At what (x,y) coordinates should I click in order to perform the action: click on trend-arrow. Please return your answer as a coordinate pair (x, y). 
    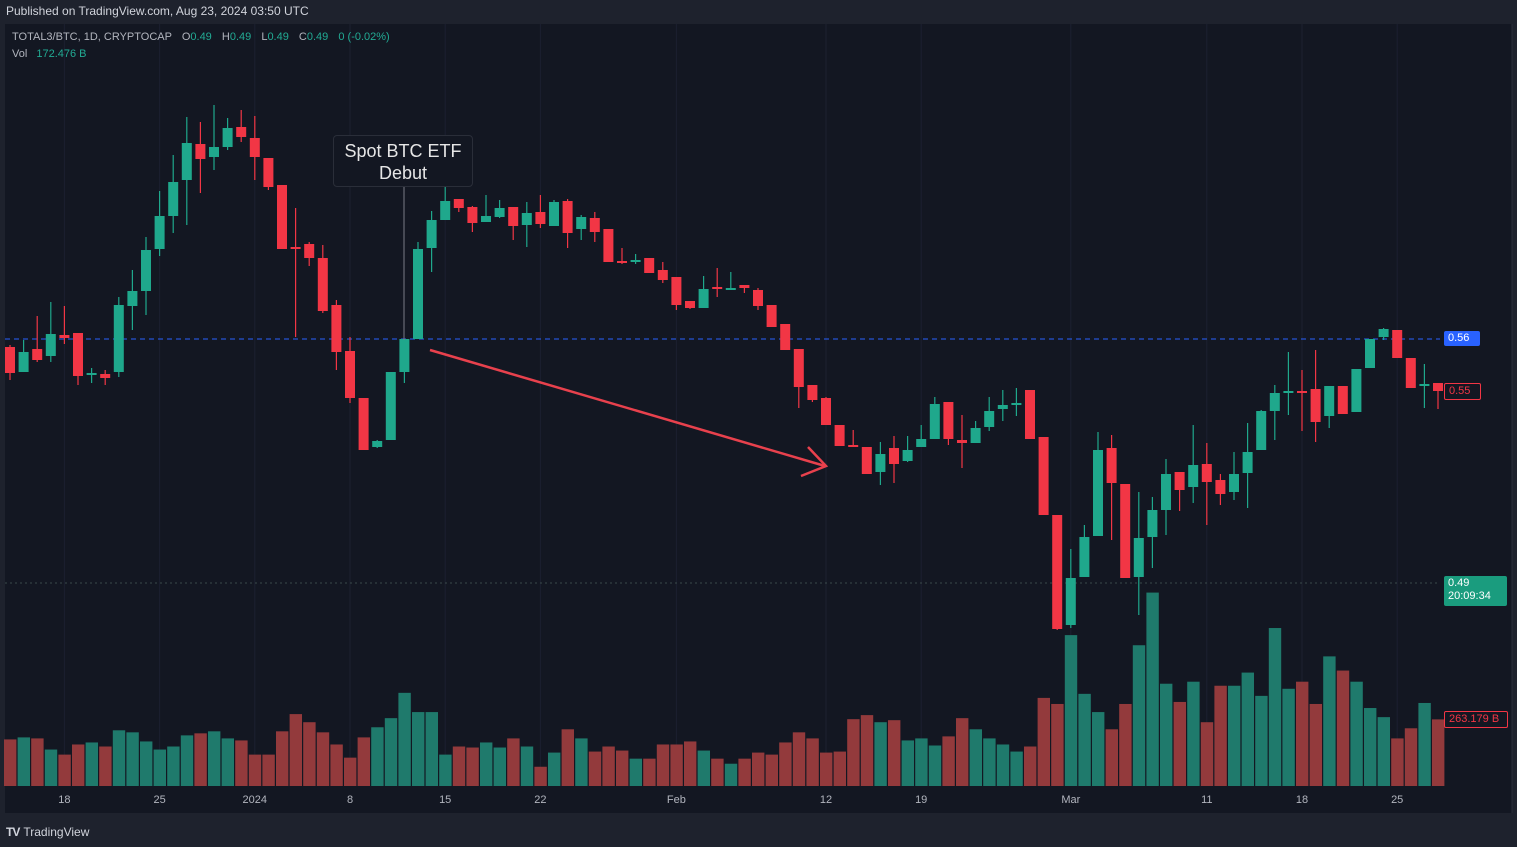
    Looking at the image, I should click on (629, 413).